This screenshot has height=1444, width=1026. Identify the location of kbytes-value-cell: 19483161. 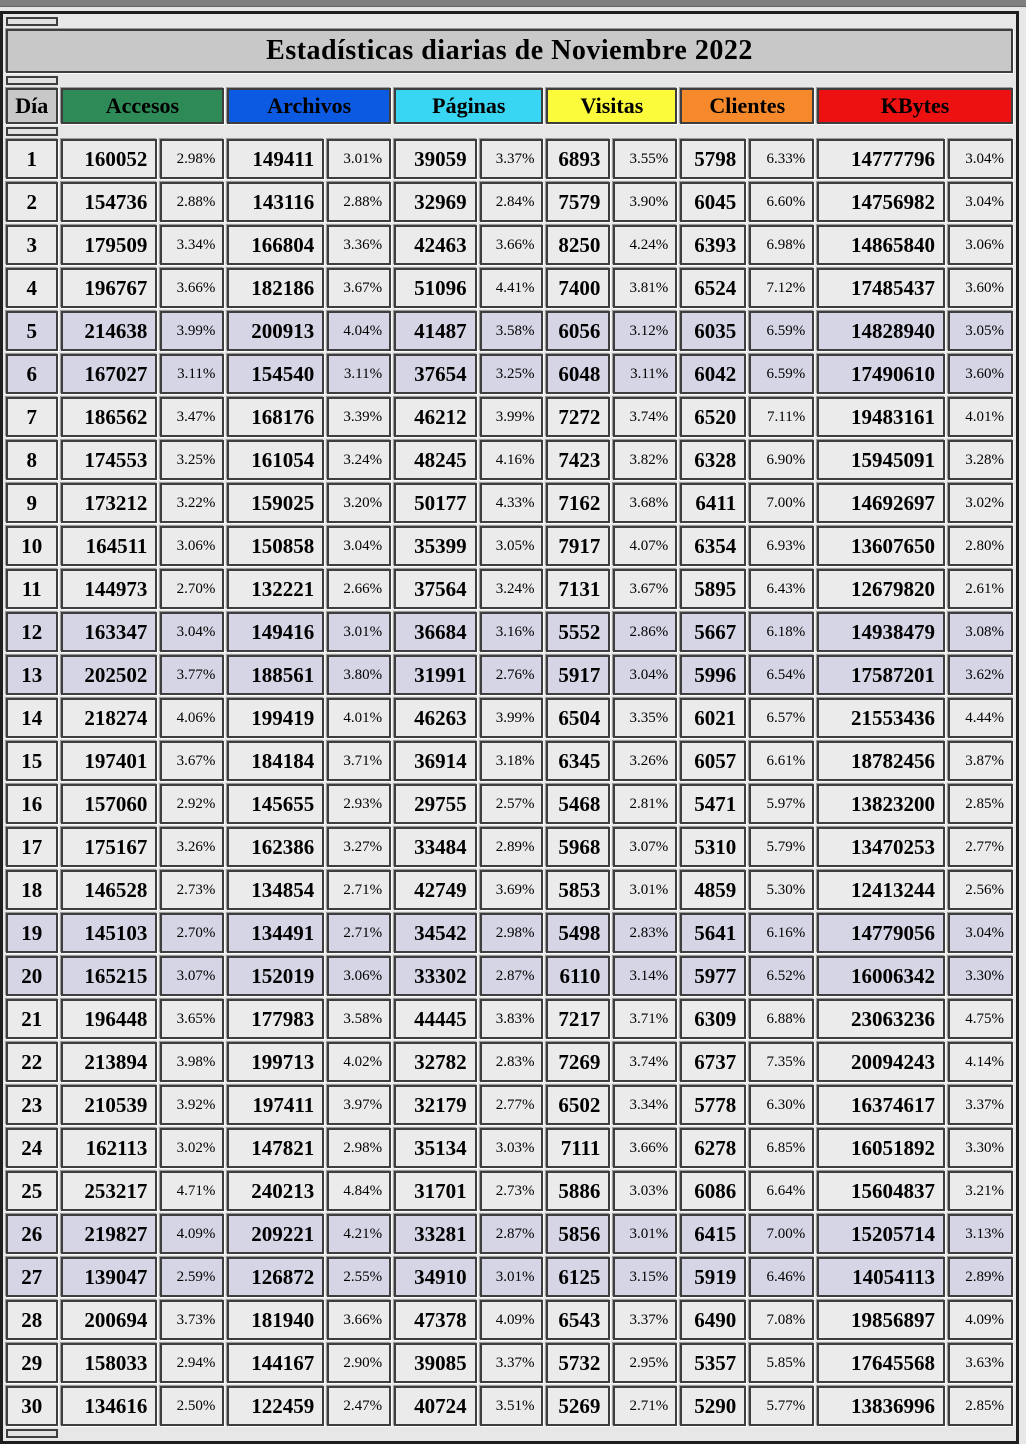
(881, 417).